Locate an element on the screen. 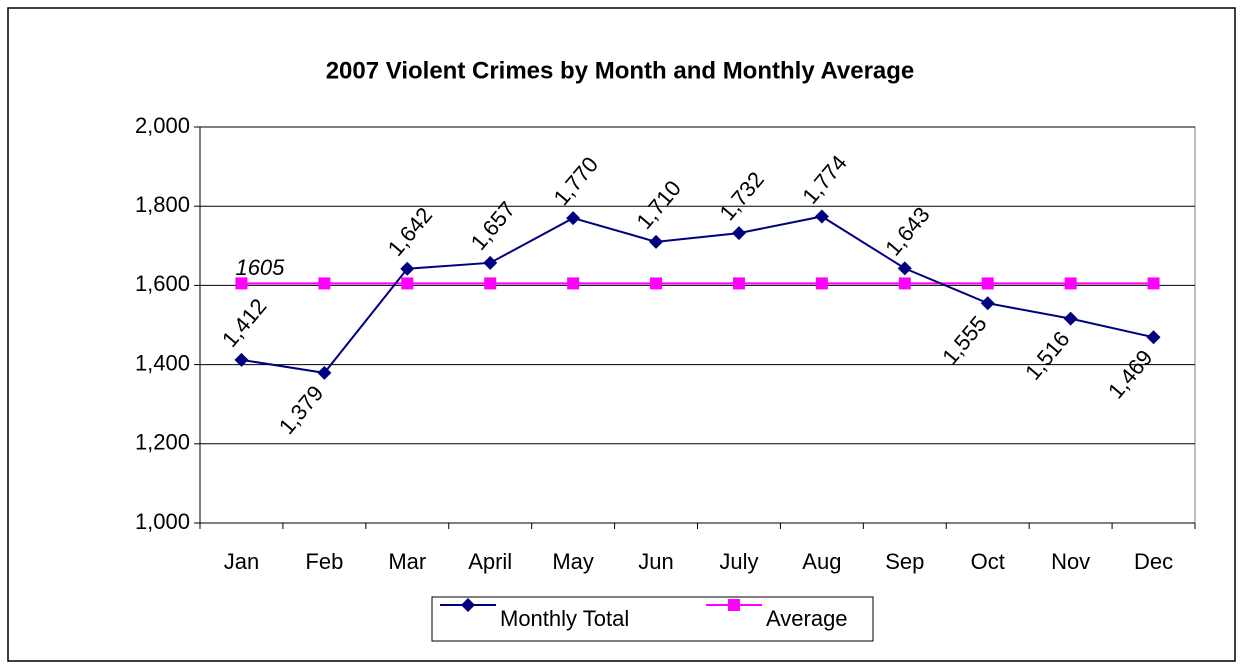  x-tick-label: Dec is located at coordinates (1153, 561).